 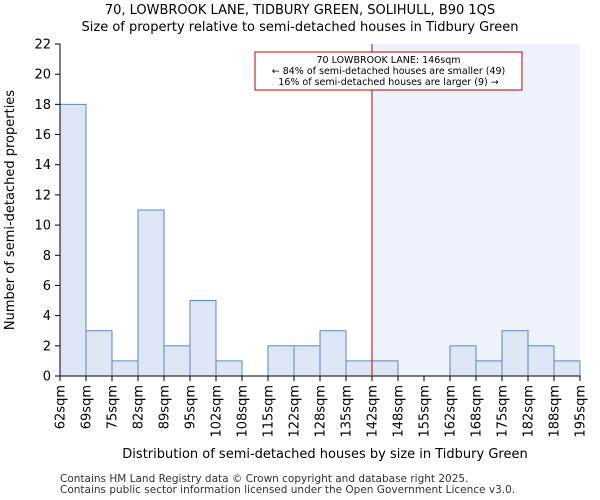 I want to click on y-tick-label: 4, so click(x=47, y=316).